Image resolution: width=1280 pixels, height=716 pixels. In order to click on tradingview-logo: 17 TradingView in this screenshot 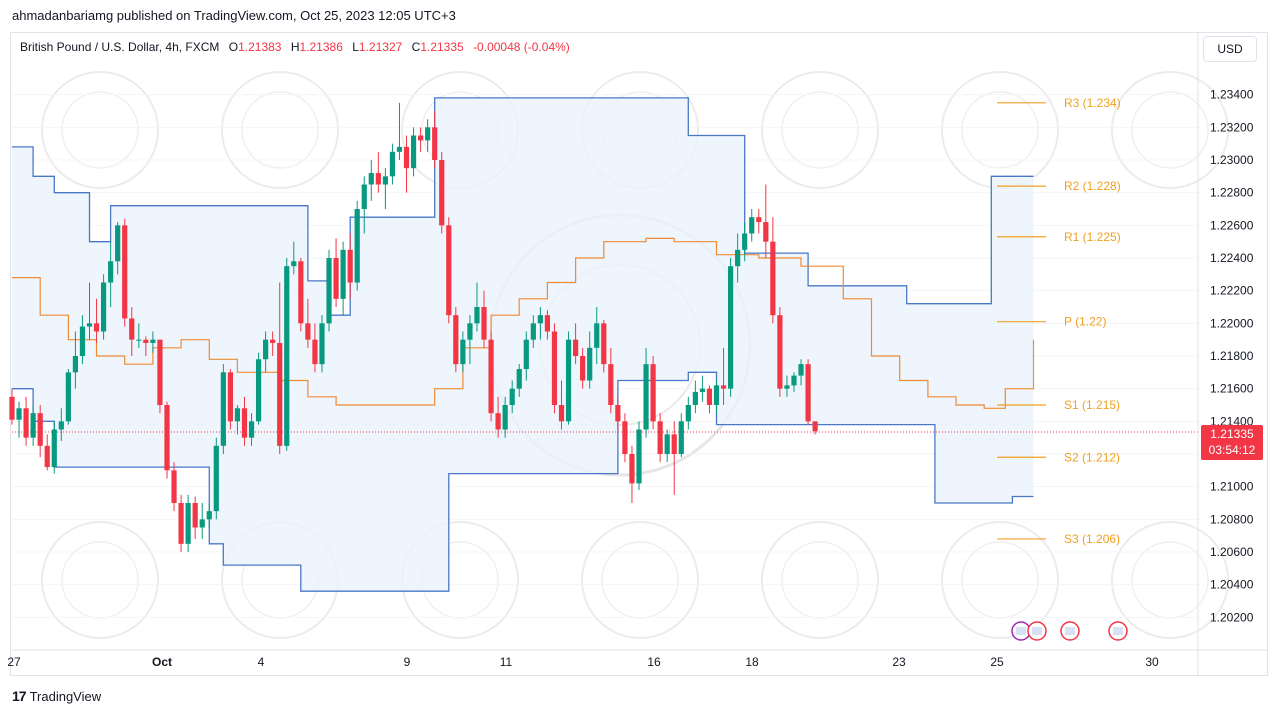, I will do `click(56, 696)`.